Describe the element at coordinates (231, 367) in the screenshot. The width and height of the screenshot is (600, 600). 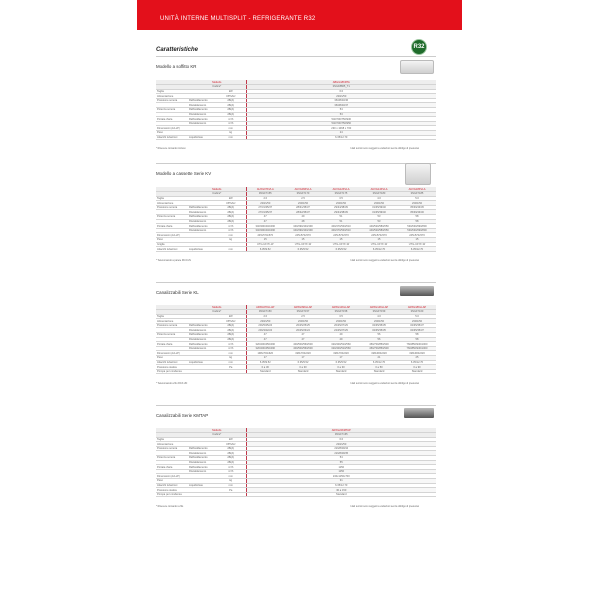
I see `row-unit: Pa` at that location.